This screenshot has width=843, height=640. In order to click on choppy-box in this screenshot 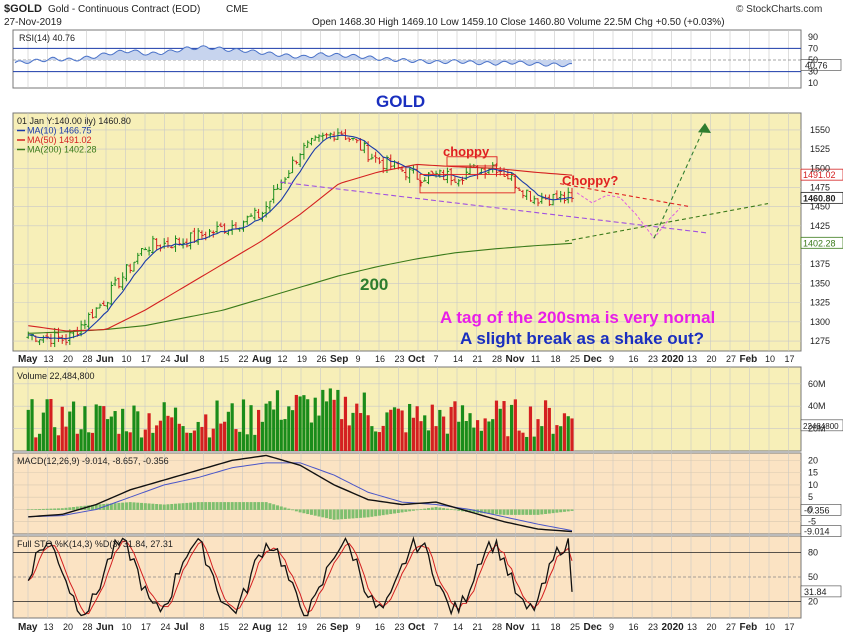, I will do `click(467, 183)`.